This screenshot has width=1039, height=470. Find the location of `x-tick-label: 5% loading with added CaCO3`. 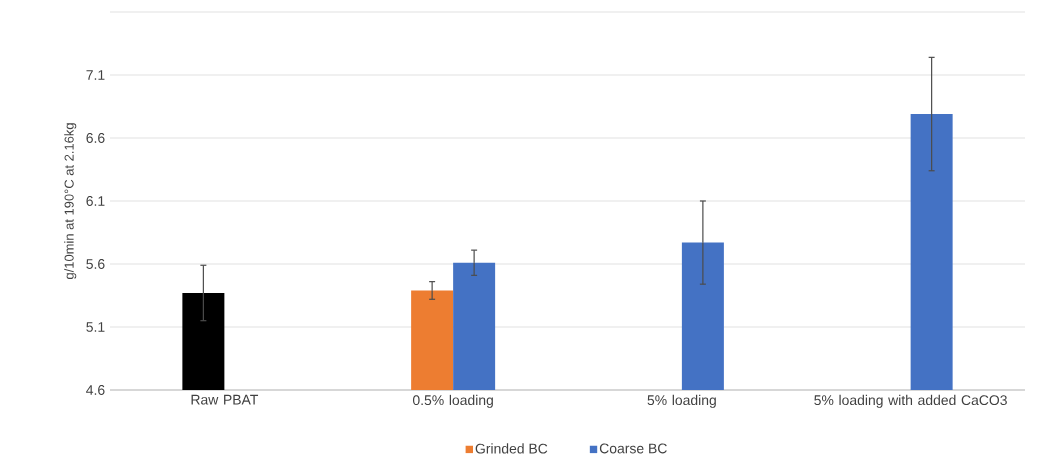

x-tick-label: 5% loading with added CaCO3 is located at coordinates (910, 401).